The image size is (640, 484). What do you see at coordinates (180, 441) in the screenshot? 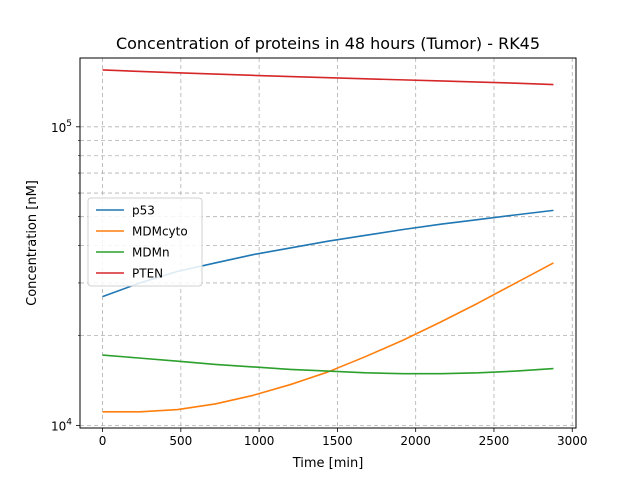
I see `x-tick-label: 500` at bounding box center [180, 441].